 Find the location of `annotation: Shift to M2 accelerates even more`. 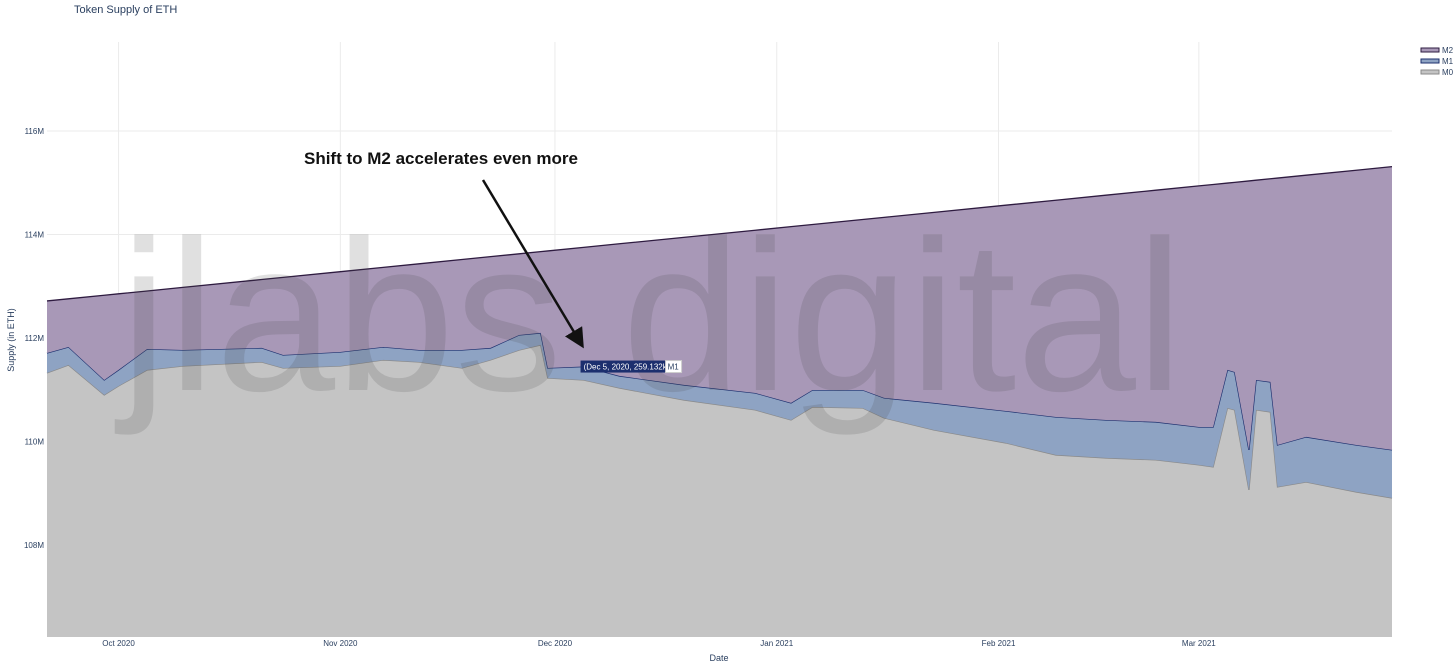

annotation: Shift to M2 accelerates even more is located at coordinates (441, 158).